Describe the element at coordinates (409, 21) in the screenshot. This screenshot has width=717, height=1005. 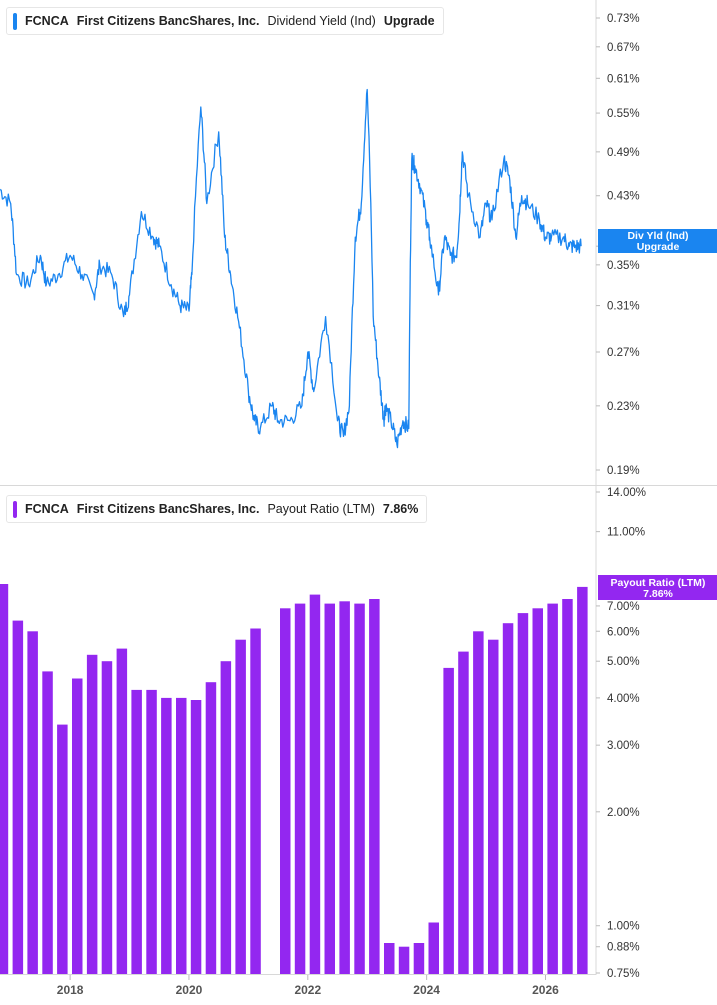
I see `top-legend-value: Upgrade` at that location.